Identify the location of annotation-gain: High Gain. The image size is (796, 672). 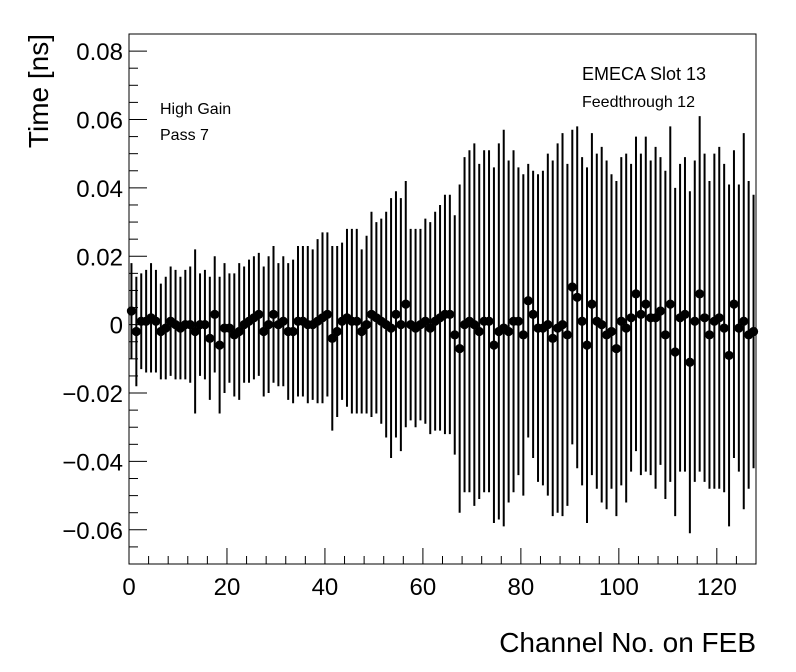
(195, 109).